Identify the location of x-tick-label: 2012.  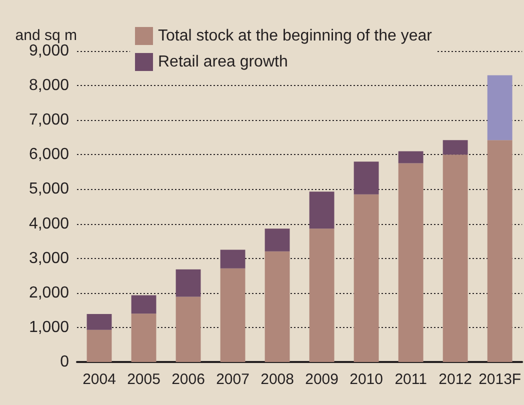
(455, 379).